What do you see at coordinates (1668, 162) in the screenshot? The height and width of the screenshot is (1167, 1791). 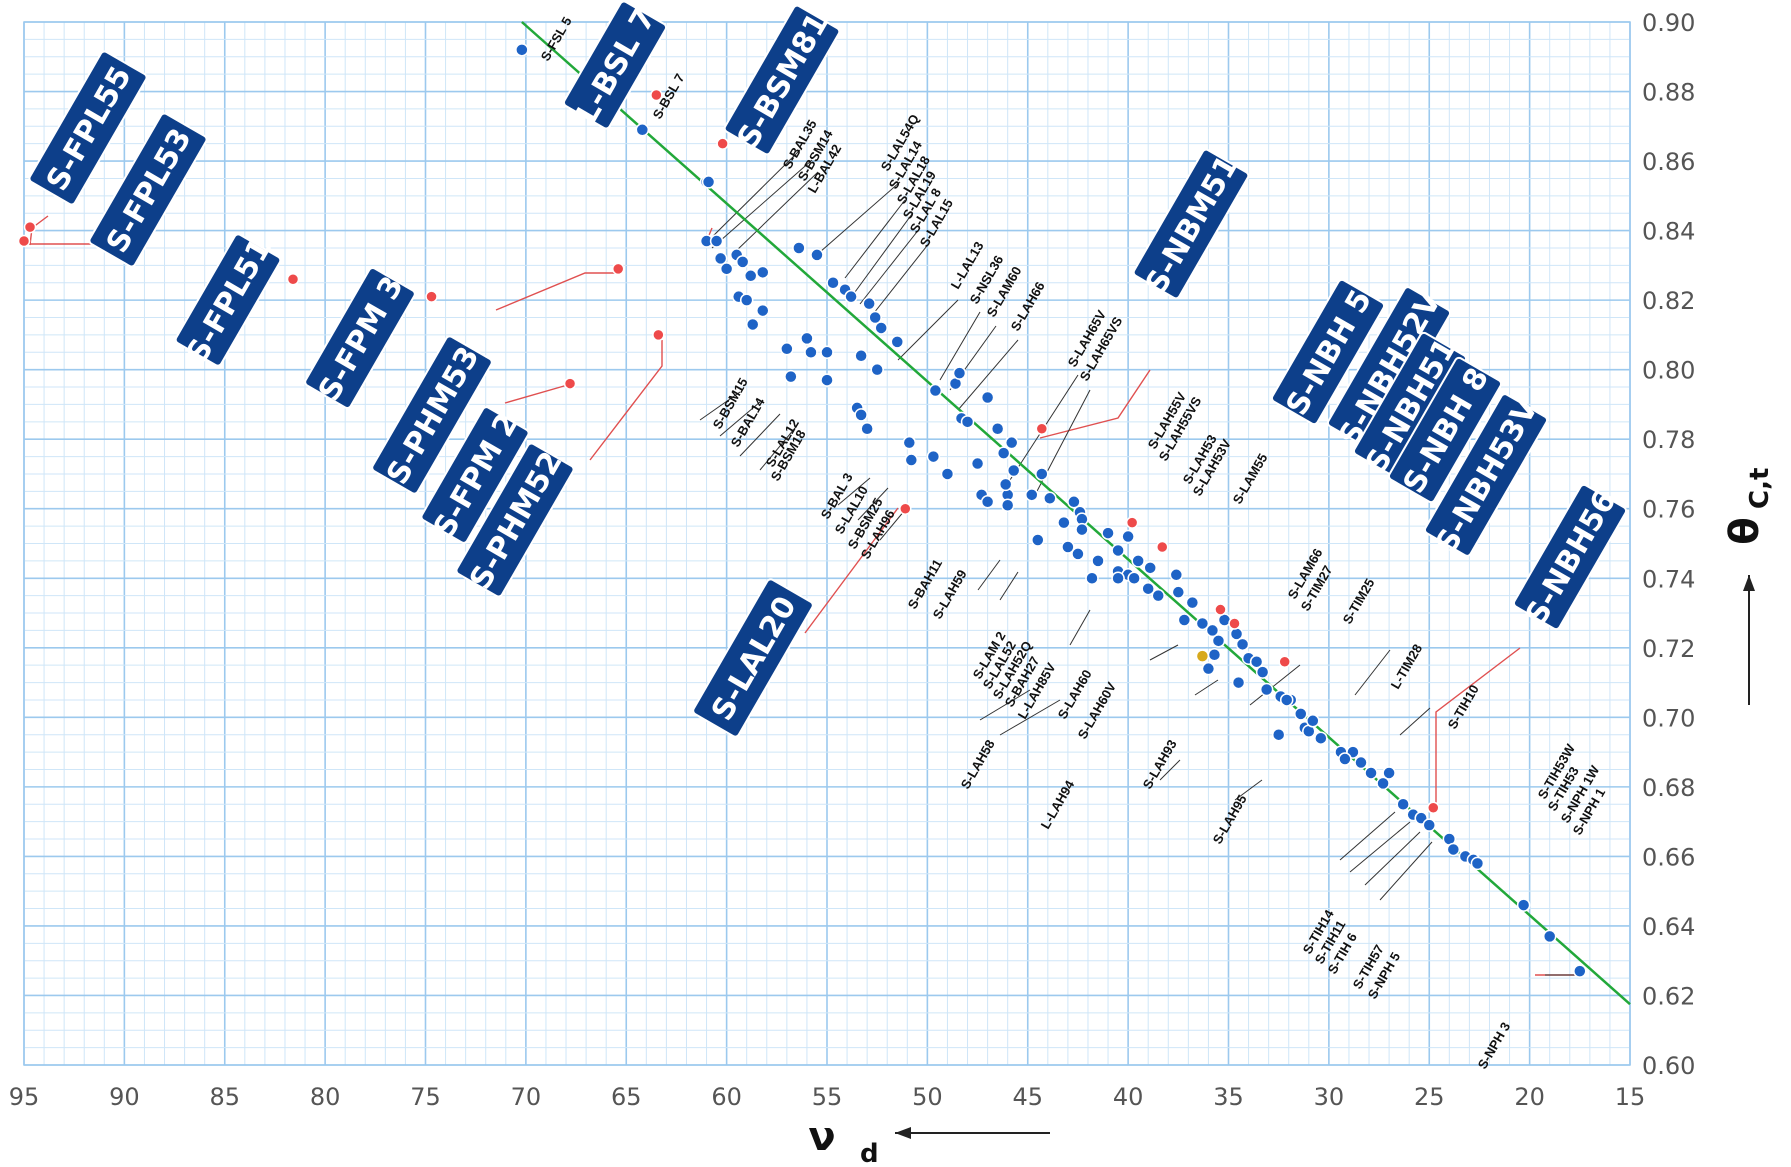 I see `y-tick-label: 0.86` at bounding box center [1668, 162].